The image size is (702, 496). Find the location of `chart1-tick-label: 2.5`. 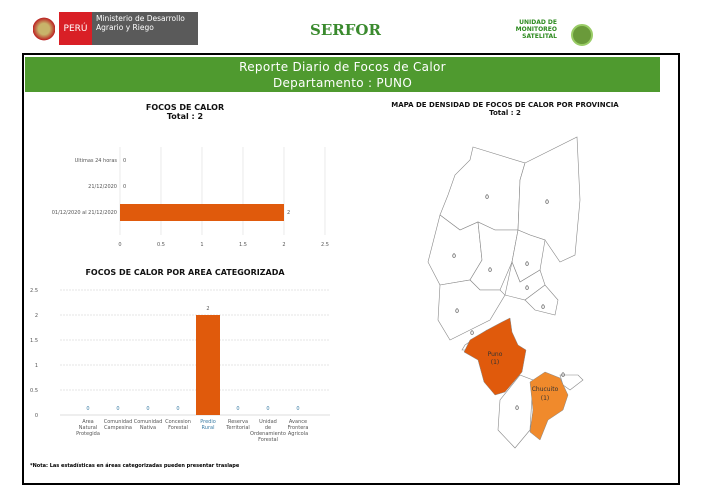

chart1-tick-label: 2.5 is located at coordinates (325, 245).